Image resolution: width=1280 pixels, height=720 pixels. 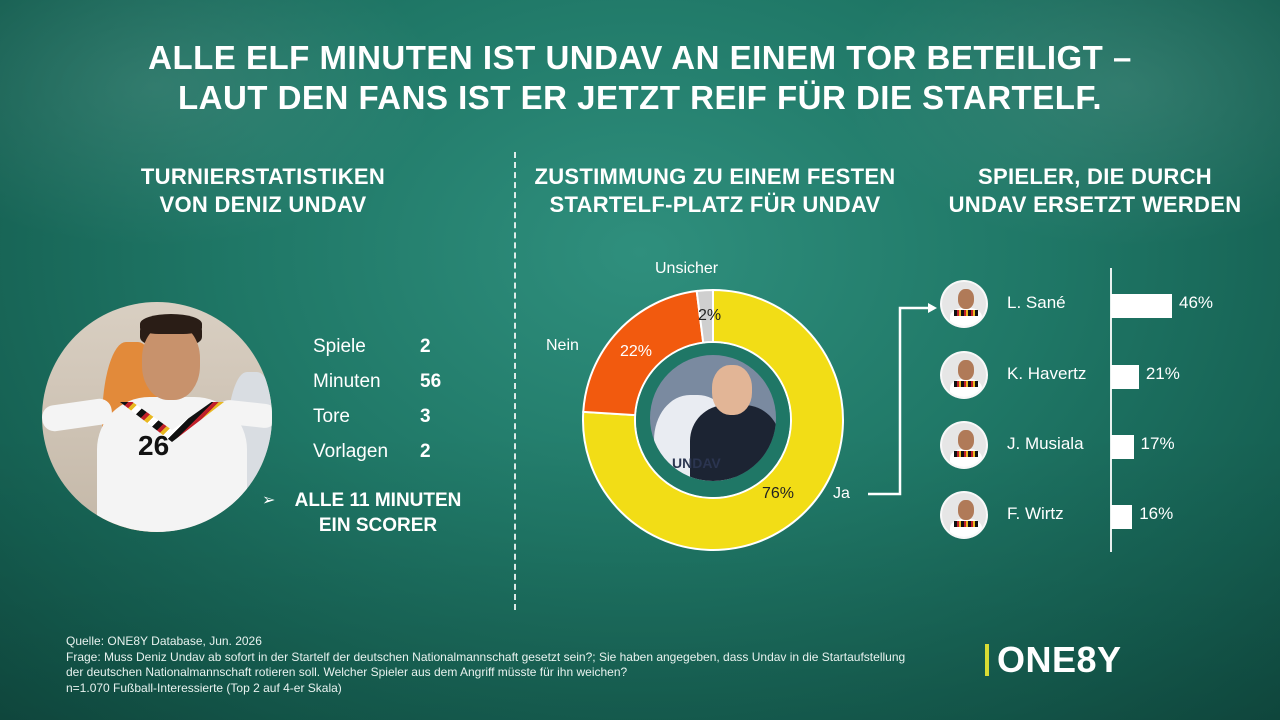 What do you see at coordinates (1035, 513) in the screenshot?
I see `bar-category-label: F. Wirtz` at bounding box center [1035, 513].